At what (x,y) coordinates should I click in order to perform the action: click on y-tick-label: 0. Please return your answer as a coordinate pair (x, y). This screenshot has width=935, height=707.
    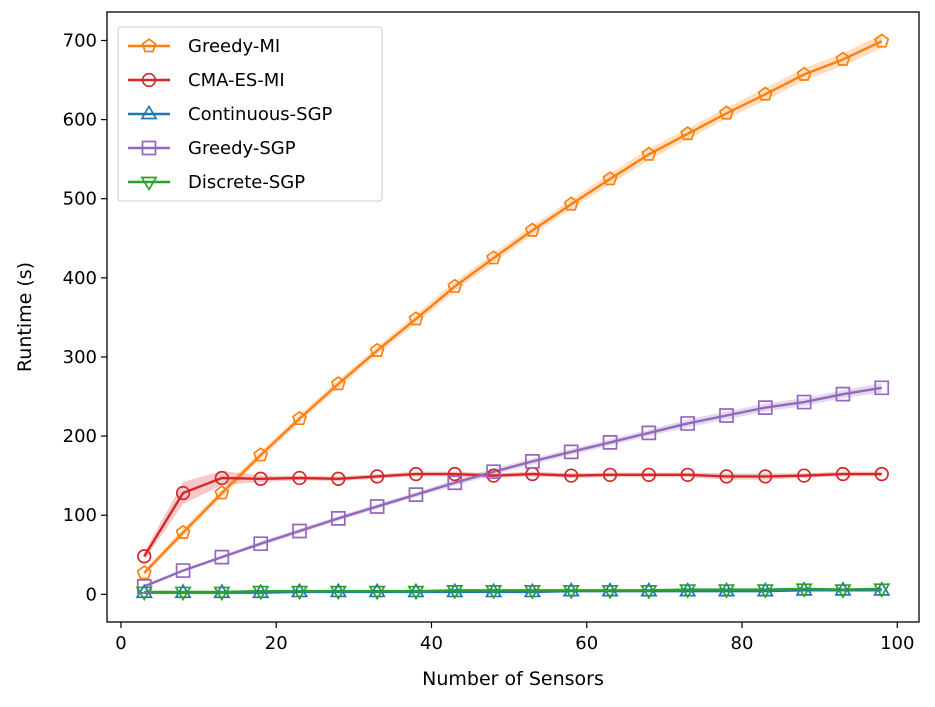
    Looking at the image, I should click on (91, 594).